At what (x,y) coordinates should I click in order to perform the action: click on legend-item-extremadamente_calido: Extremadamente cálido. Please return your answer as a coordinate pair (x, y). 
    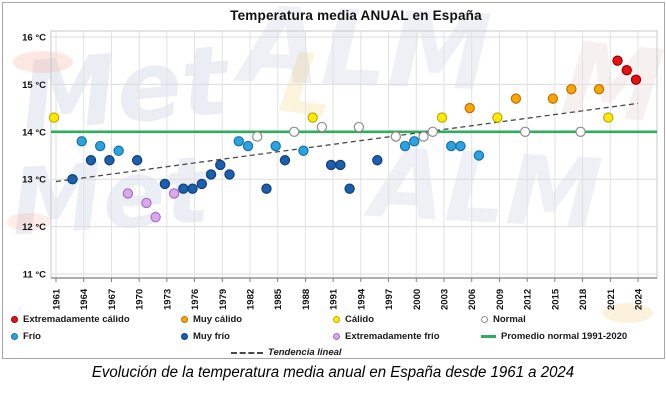
    Looking at the image, I should click on (70, 319).